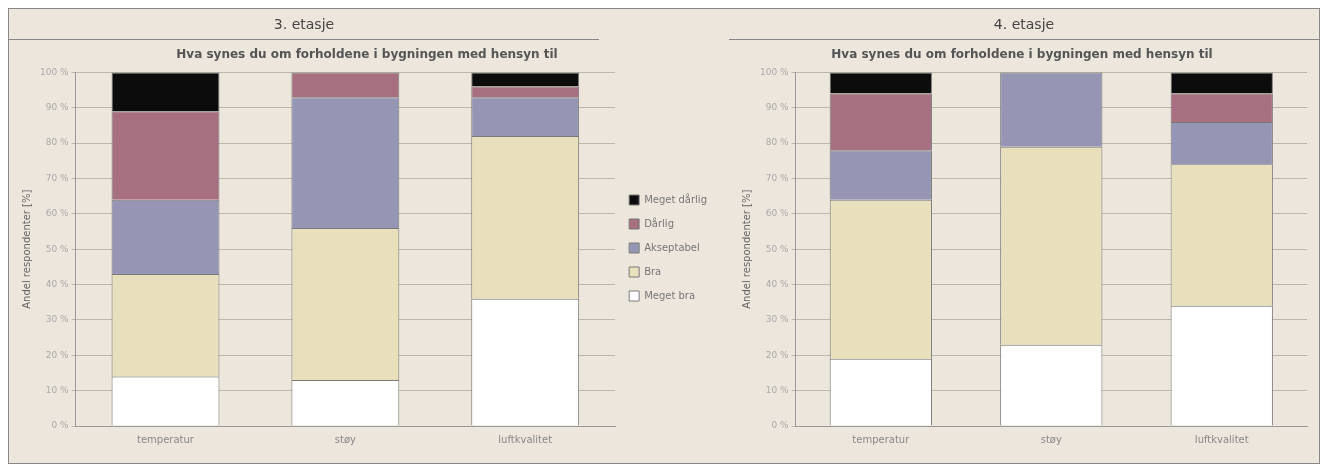 Image resolution: width=1328 pixels, height=472 pixels. What do you see at coordinates (653, 271) in the screenshot?
I see `legend-label: Bra` at bounding box center [653, 271].